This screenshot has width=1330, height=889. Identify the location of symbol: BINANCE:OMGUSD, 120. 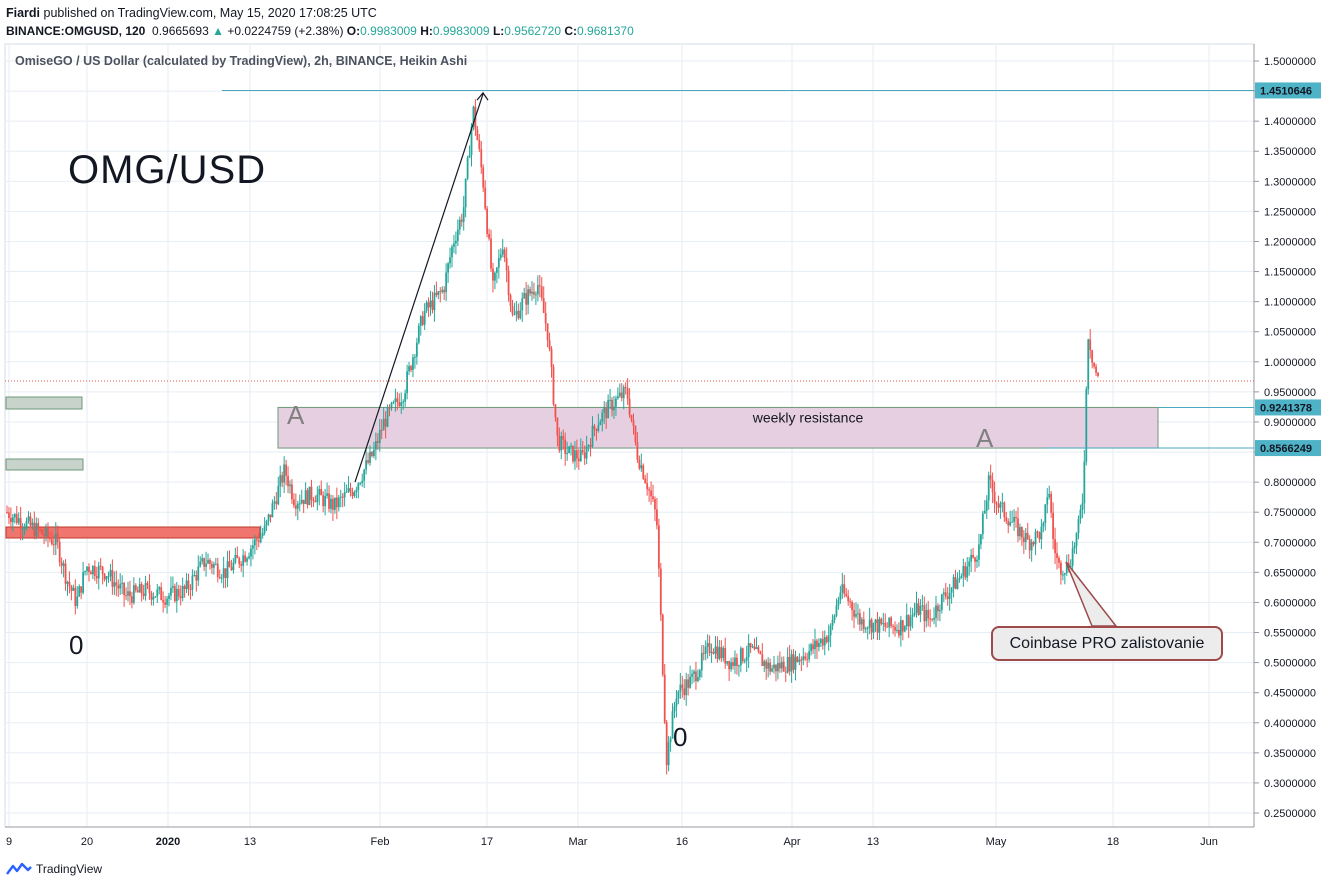
(76, 31).